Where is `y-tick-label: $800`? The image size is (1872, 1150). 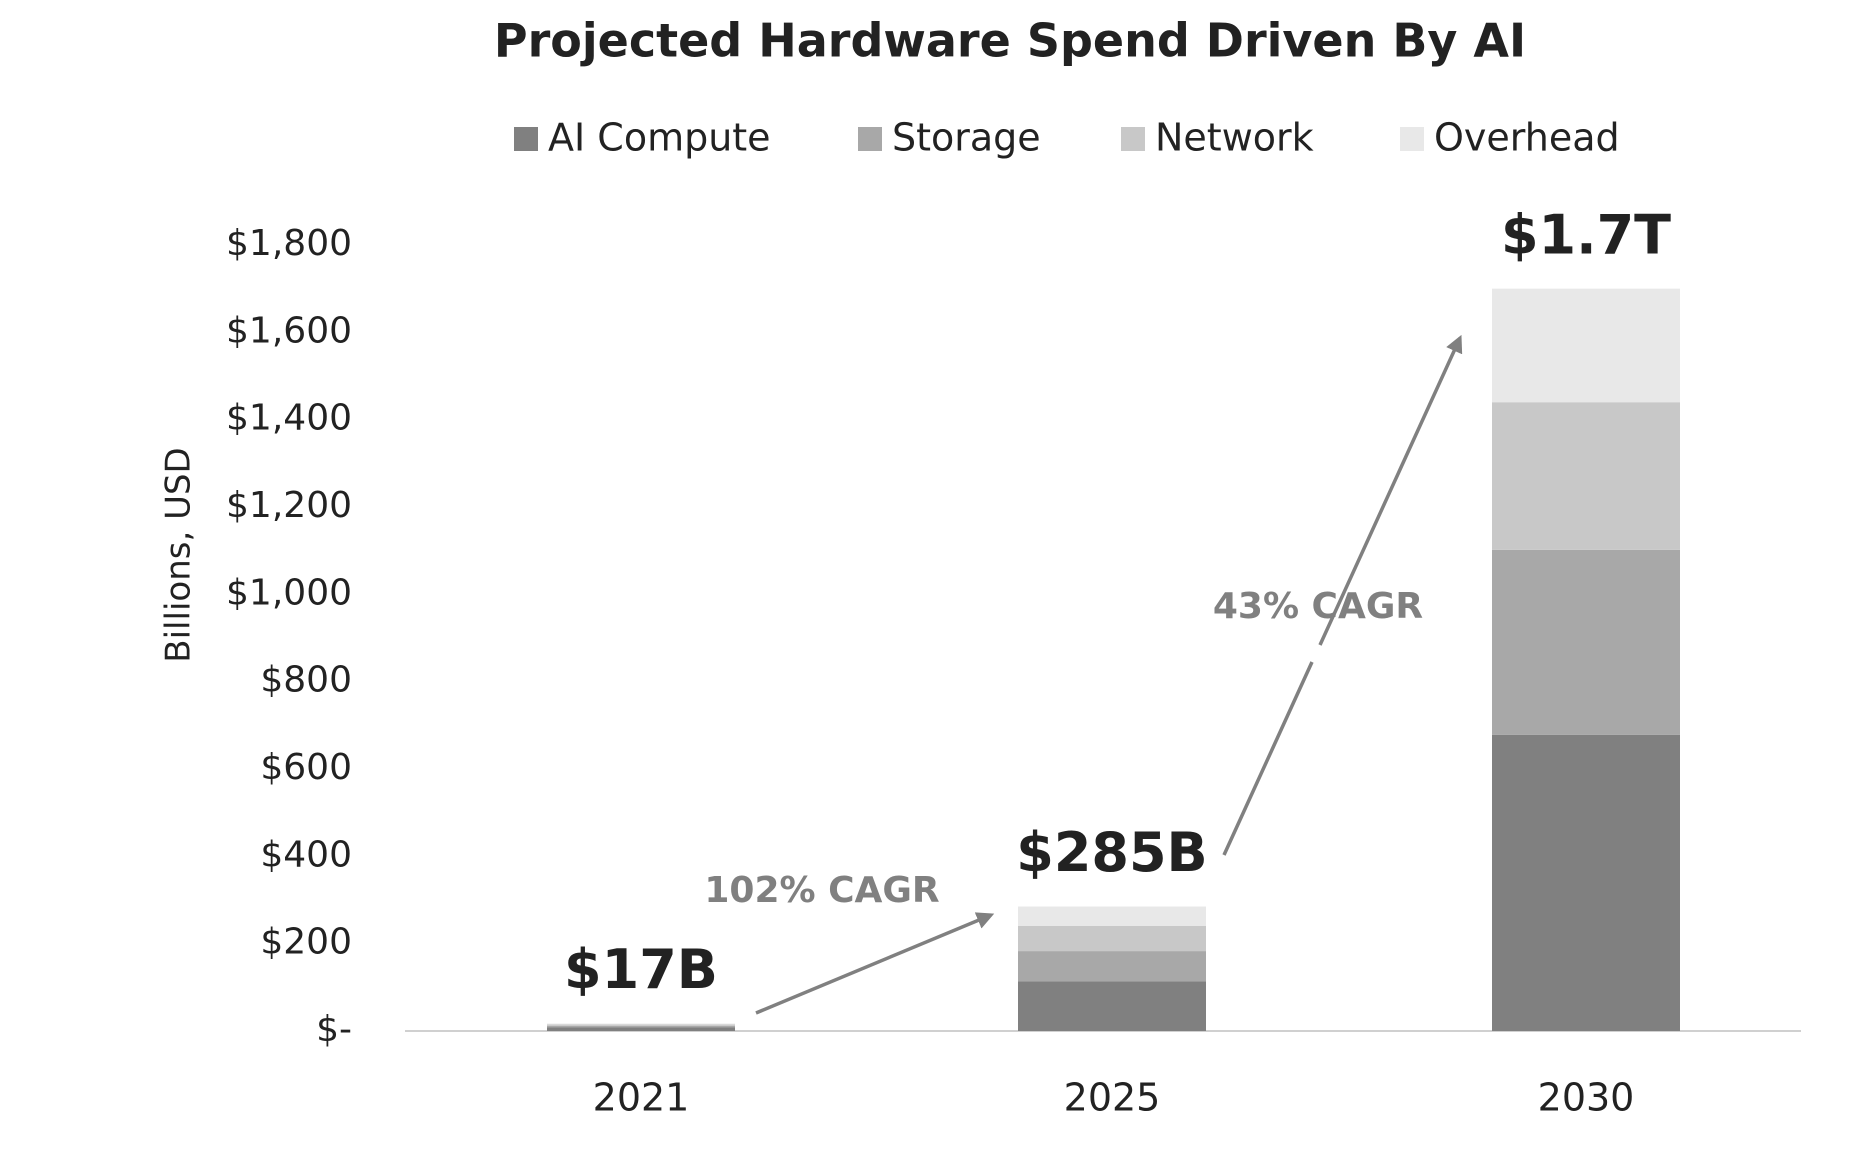
y-tick-label: $800 is located at coordinates (306, 680).